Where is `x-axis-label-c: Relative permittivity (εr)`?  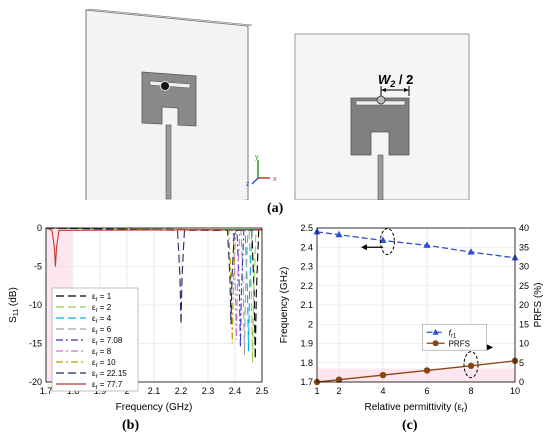
x-axis-label-c: Relative permittivity (εr) is located at coordinates (416, 408).